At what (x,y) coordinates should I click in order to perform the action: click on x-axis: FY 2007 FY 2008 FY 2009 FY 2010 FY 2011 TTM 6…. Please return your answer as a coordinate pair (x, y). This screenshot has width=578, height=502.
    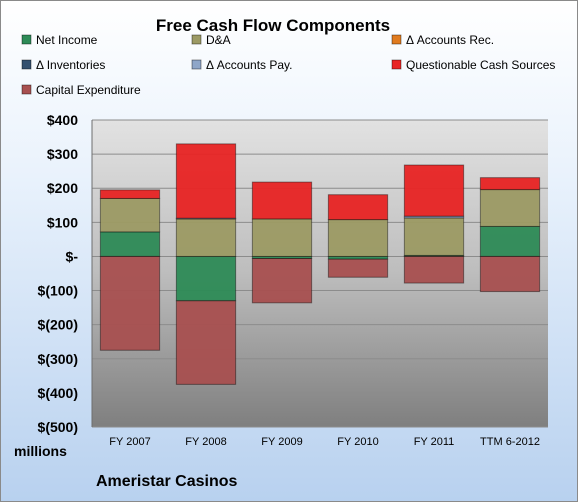
    Looking at the image, I should click on (324, 442).